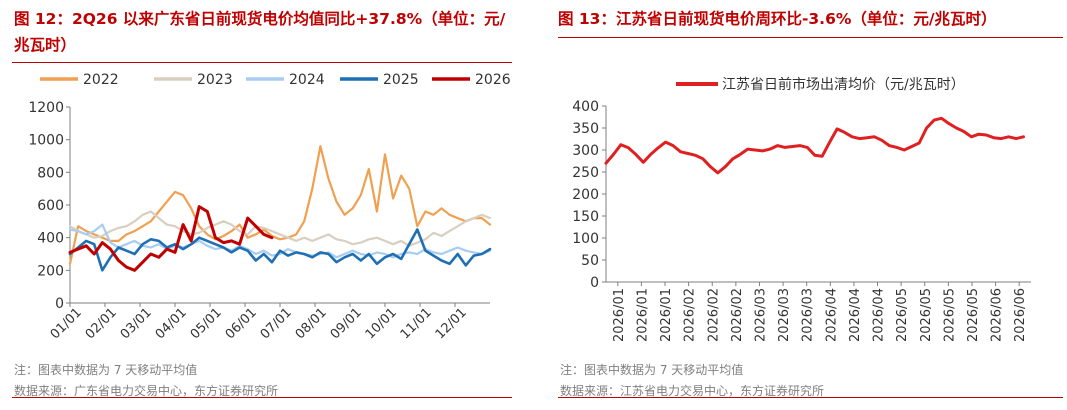 The width and height of the screenshot is (1067, 410). Describe the element at coordinates (585, 173) in the screenshot. I see `y-tick-label: 250` at that location.